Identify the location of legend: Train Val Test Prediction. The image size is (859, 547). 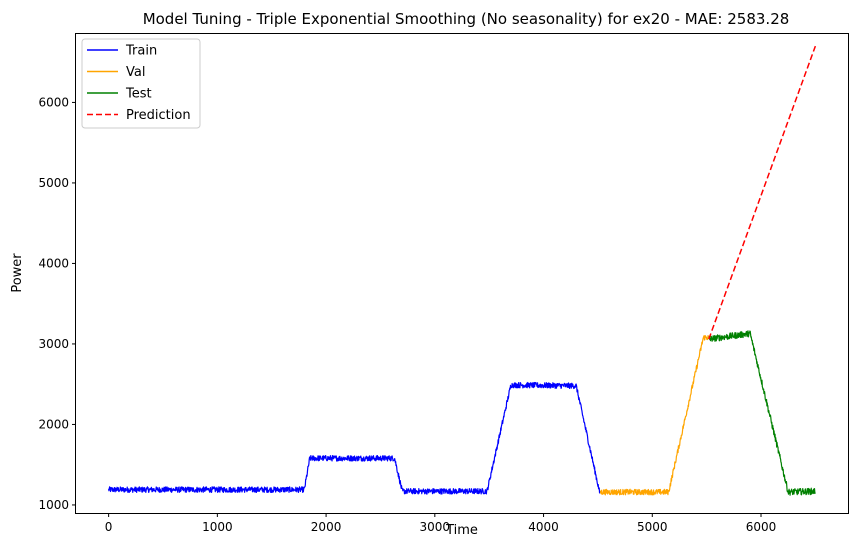
(141, 83).